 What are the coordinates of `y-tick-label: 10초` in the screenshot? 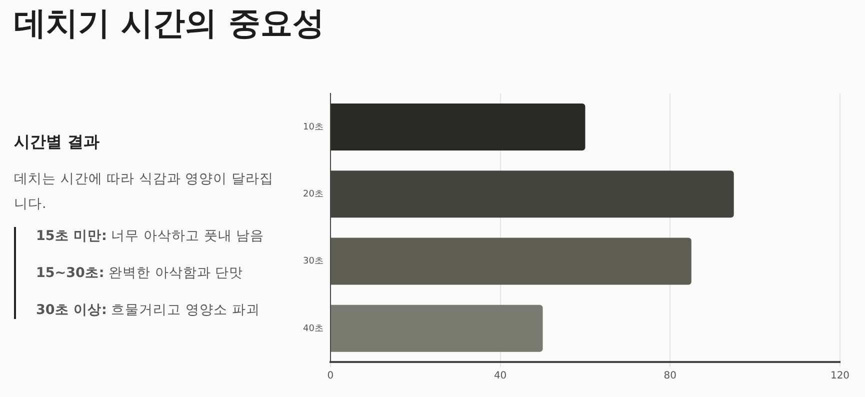 It's located at (313, 127).